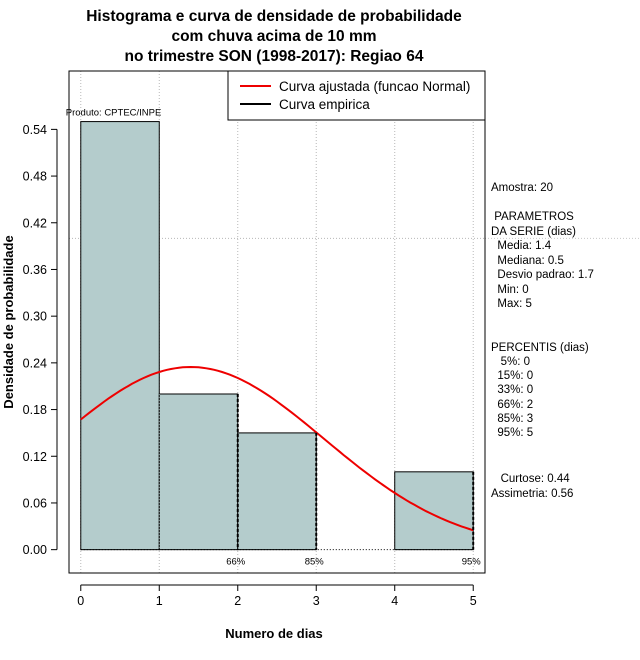 This screenshot has width=640, height=660. What do you see at coordinates (532, 494) in the screenshot?
I see `stat-assimetria: Assimetria: 0.56` at bounding box center [532, 494].